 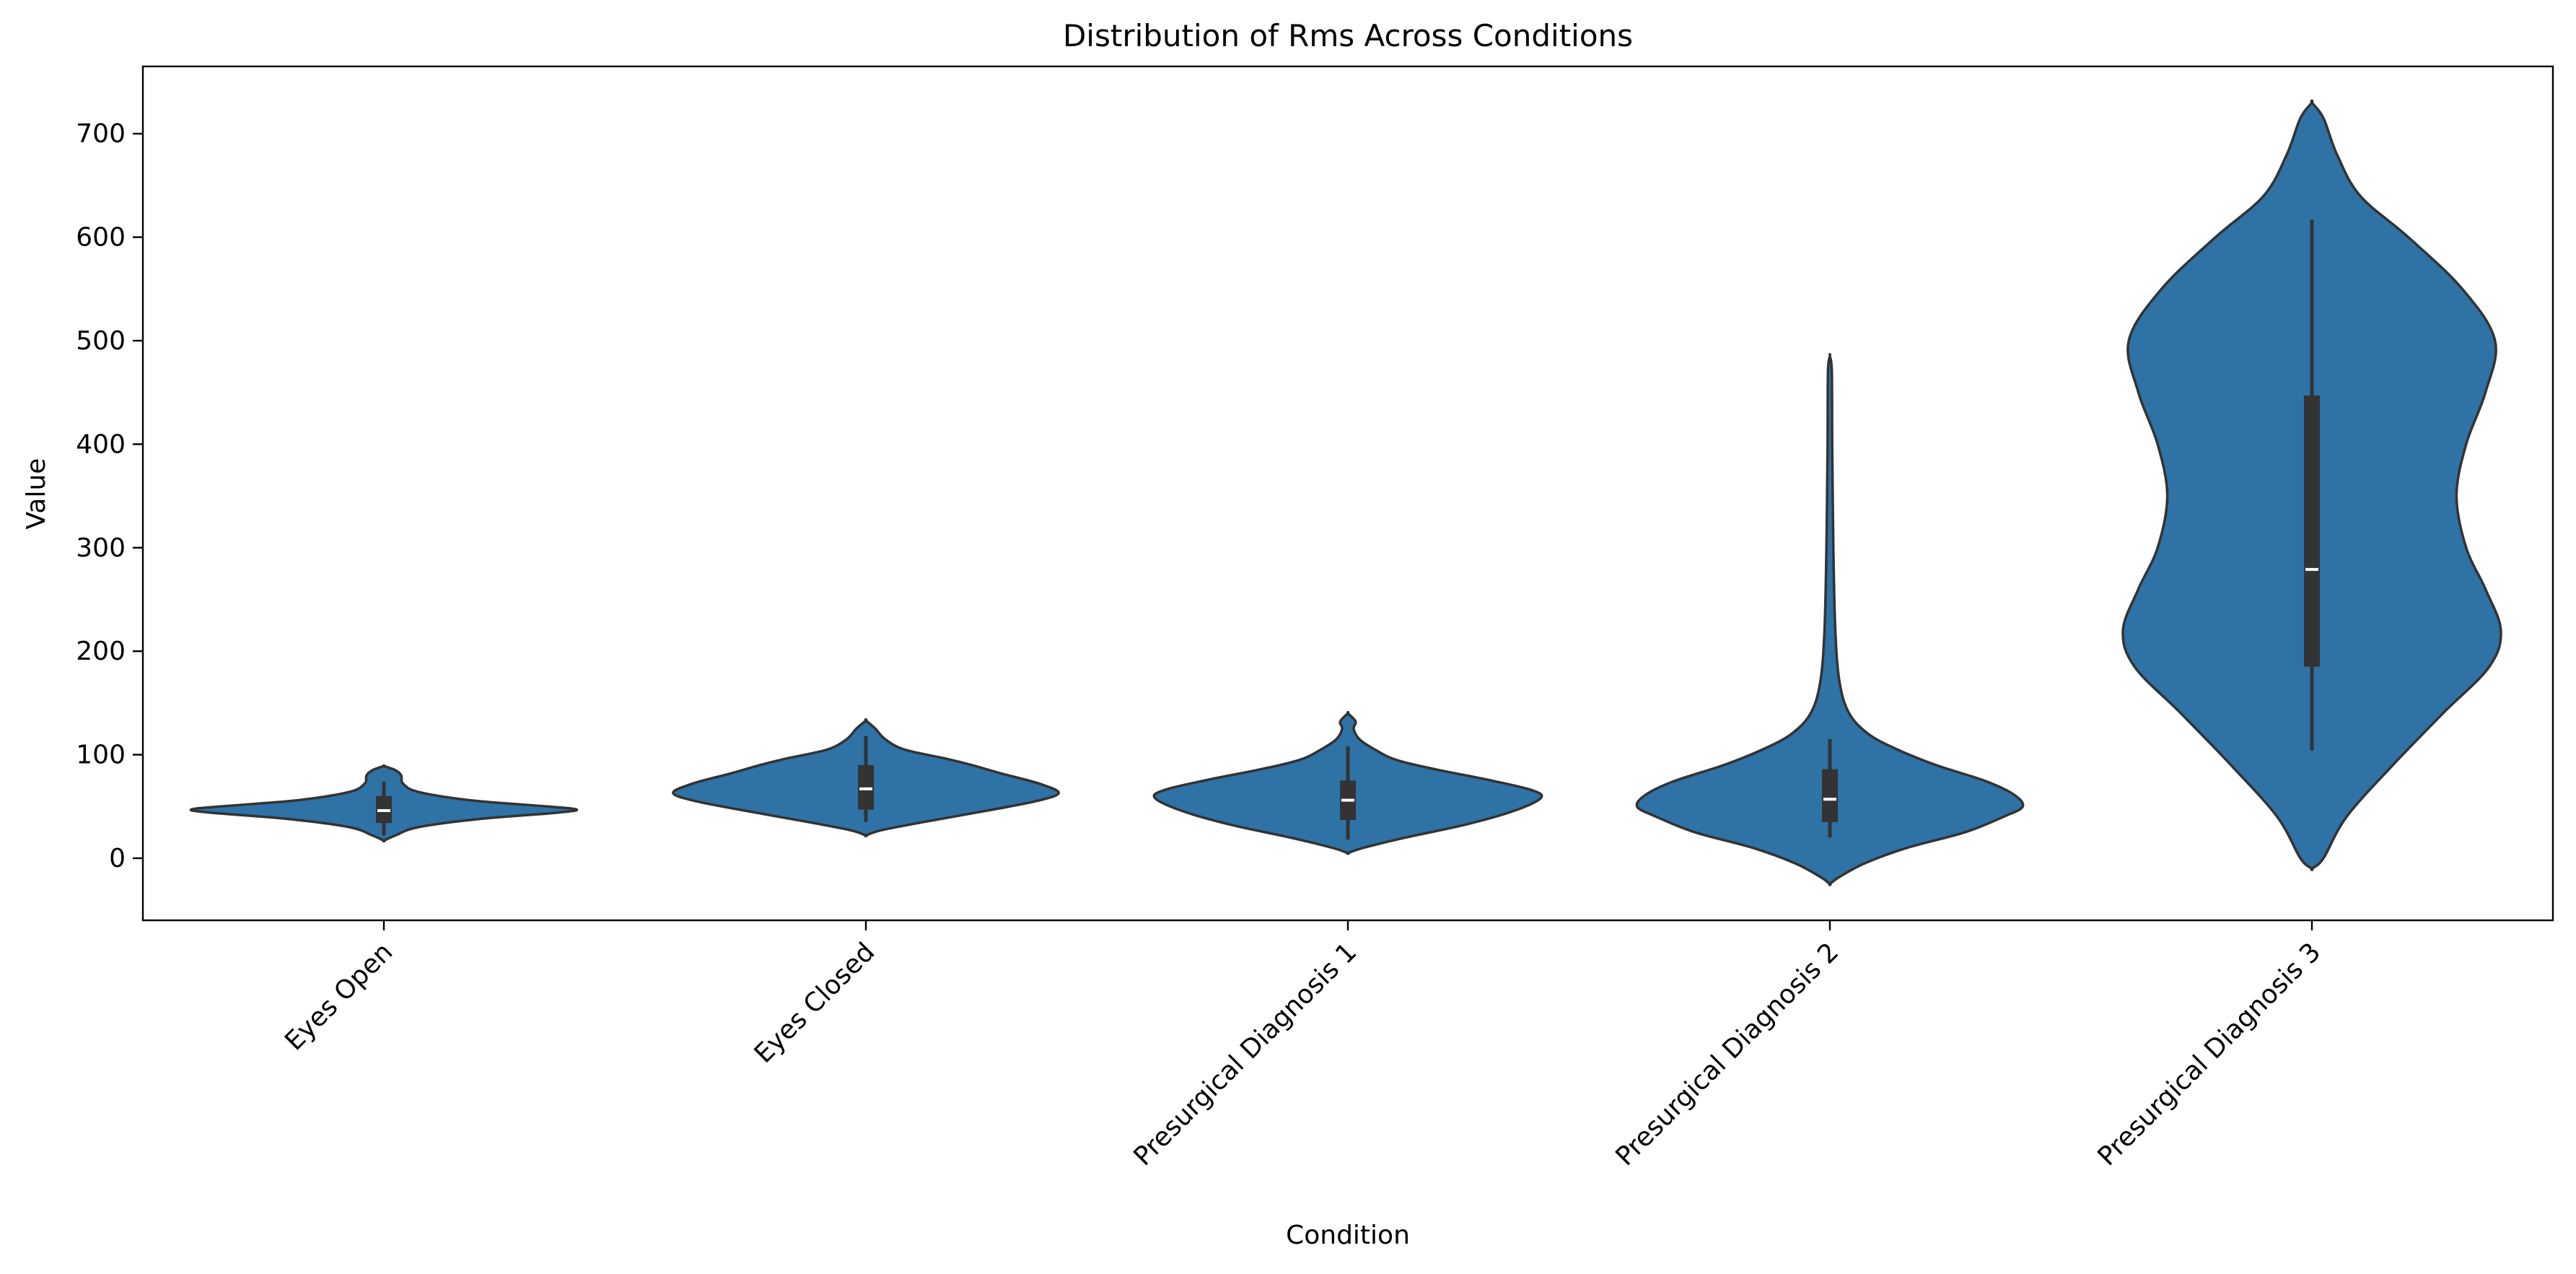 I want to click on y-tick-label: 0, so click(x=118, y=859).